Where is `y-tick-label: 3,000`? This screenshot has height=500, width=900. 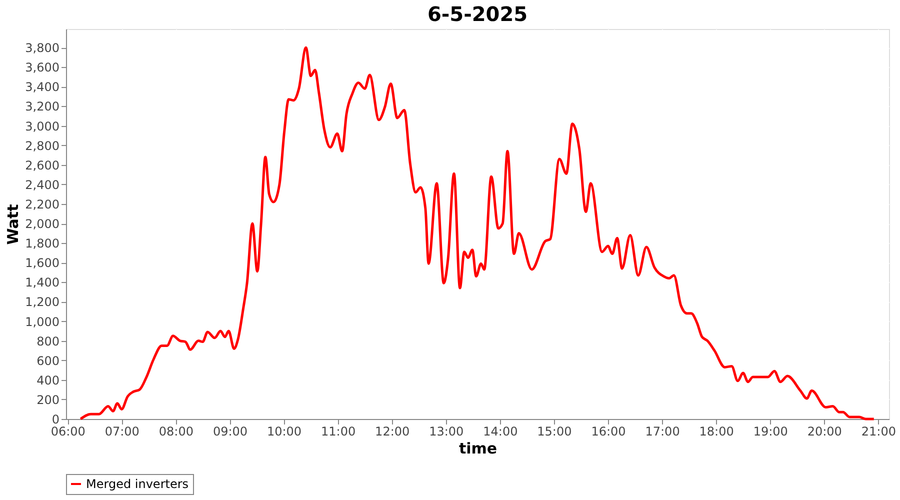 y-tick-label: 3,000 is located at coordinates (42, 126).